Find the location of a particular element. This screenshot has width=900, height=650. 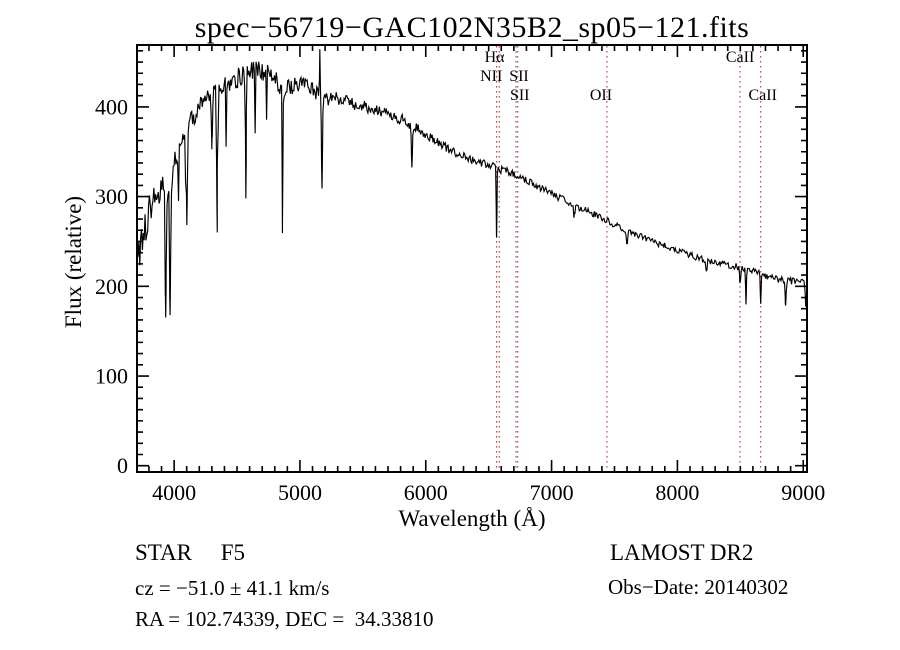

y-tick-label: 400 is located at coordinates (111, 106).